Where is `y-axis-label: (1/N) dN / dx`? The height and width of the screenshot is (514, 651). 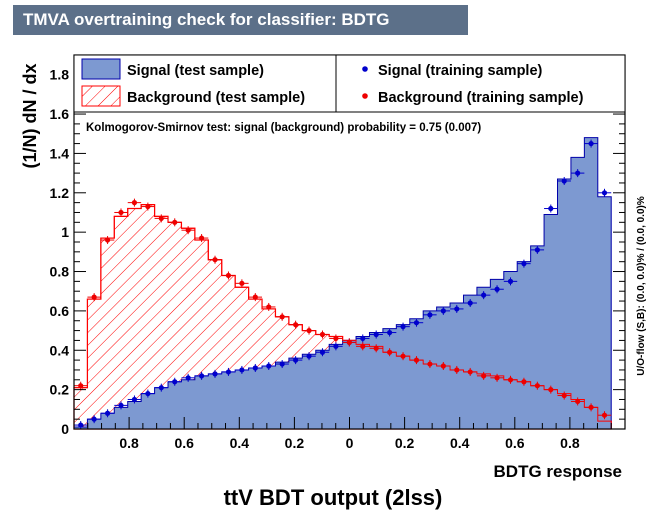 y-axis-label: (1/N) dN / dx is located at coordinates (30, 115).